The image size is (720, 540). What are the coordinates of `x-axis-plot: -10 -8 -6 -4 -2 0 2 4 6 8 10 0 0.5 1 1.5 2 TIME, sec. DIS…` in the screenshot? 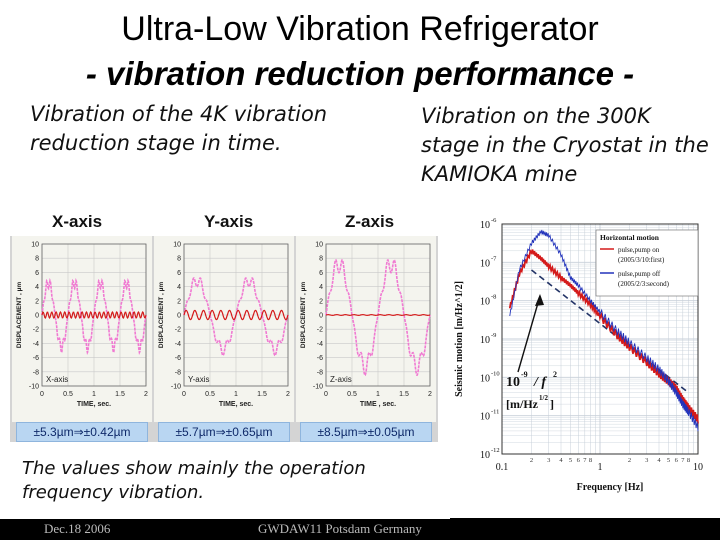 It's located at (82, 329).